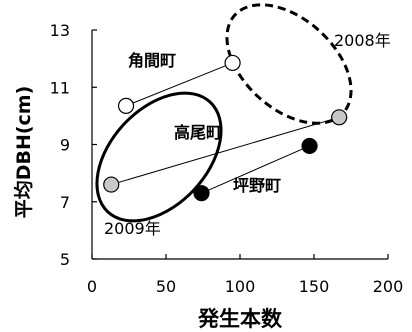 The width and height of the screenshot is (412, 332). I want to click on y-axis-label: 平均DBH(cm), so click(23, 152).